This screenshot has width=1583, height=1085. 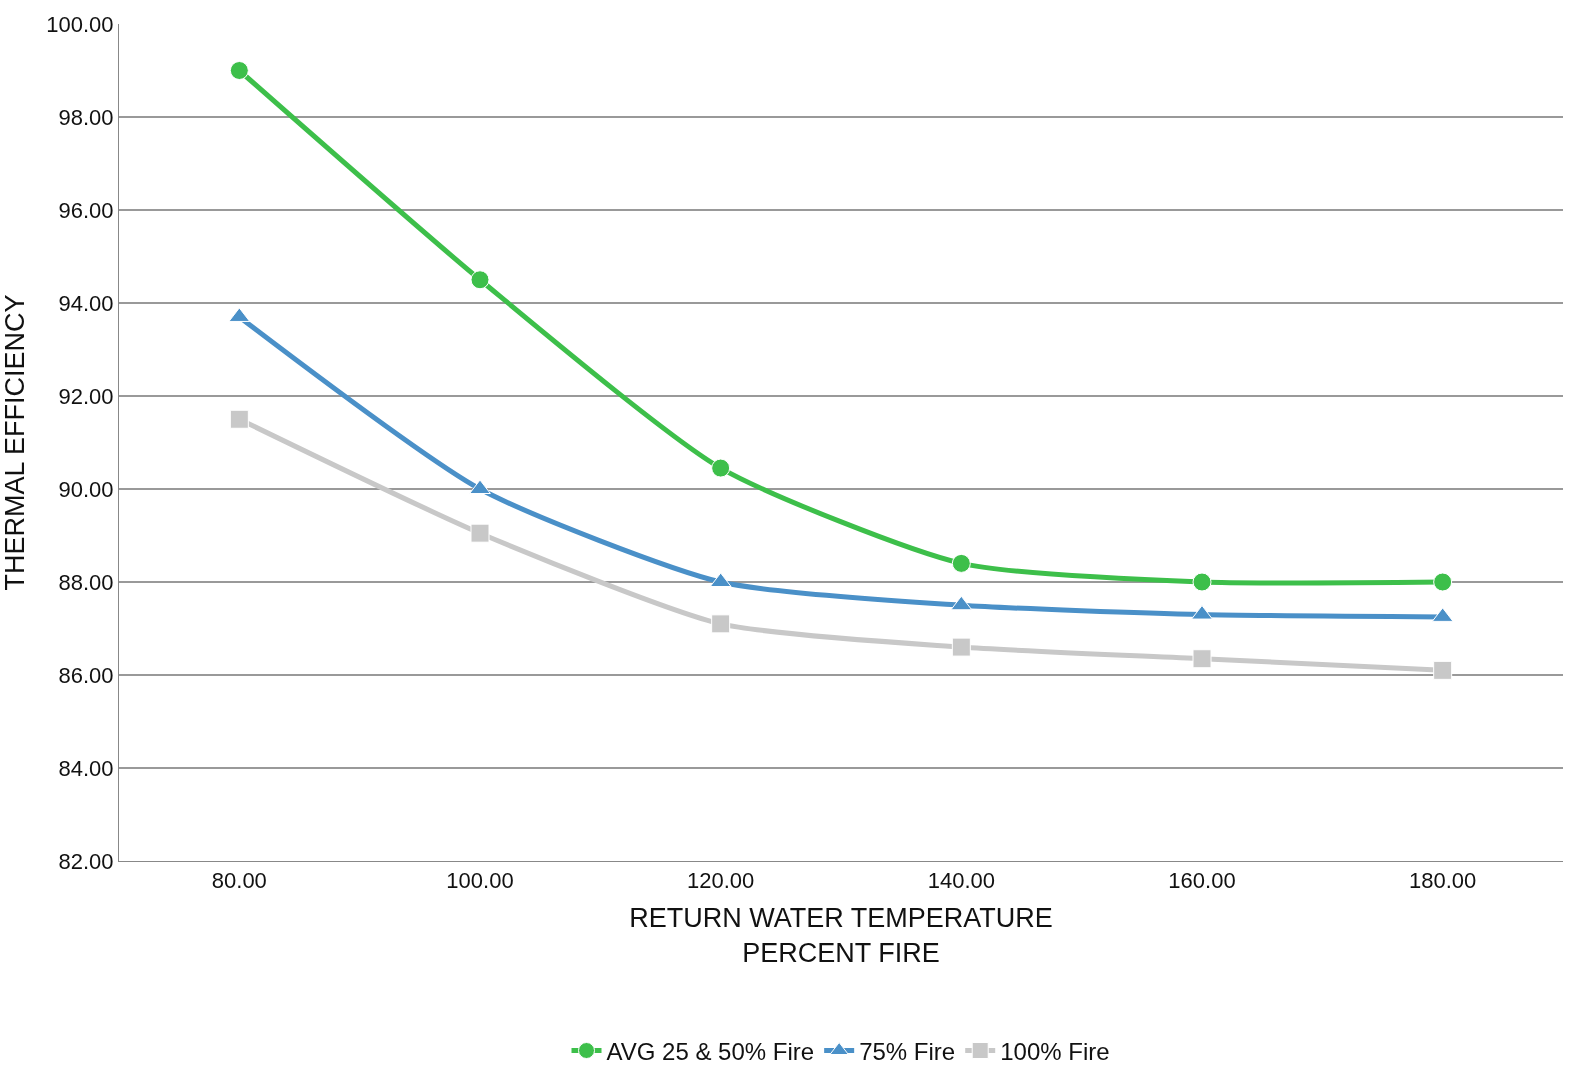 I want to click on y-tick-label: 82.00, so click(x=86, y=861).